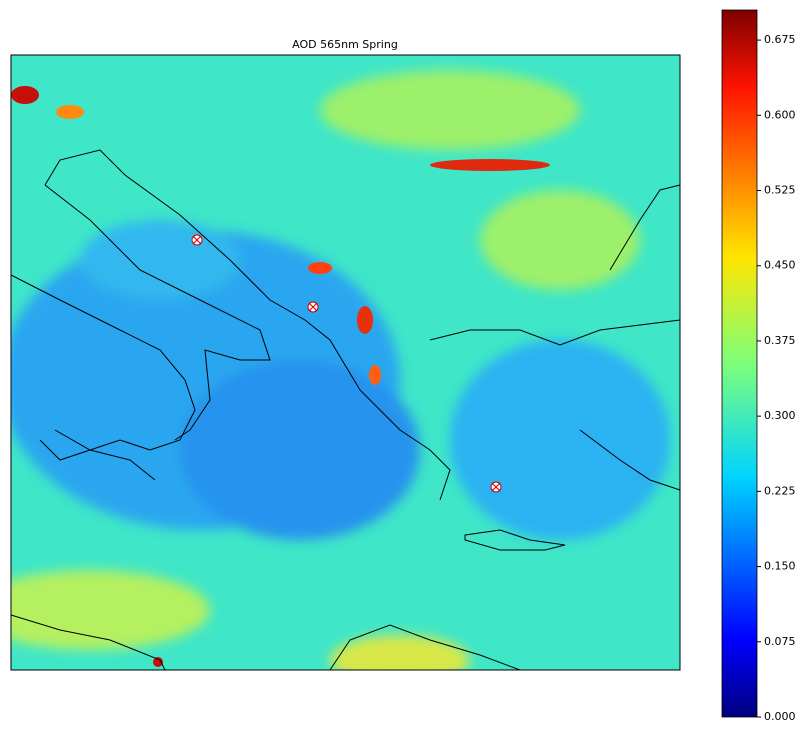 Image resolution: width=800 pixels, height=730 pixels. I want to click on colorbar-tick-label: 0.600, so click(780, 114).